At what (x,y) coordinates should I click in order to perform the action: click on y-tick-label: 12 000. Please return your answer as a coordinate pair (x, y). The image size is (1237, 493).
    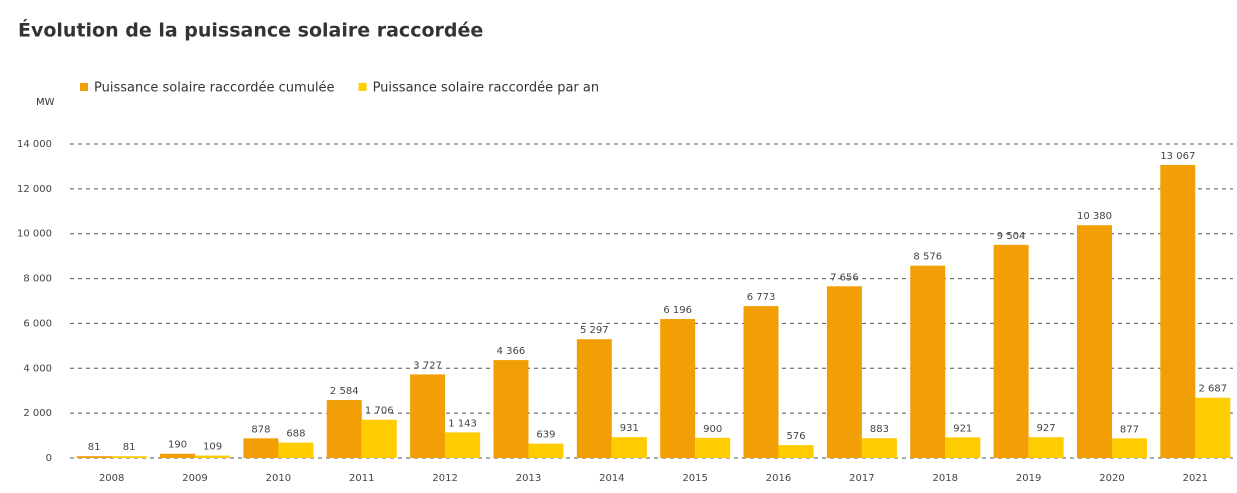
    Looking at the image, I should click on (34, 189).